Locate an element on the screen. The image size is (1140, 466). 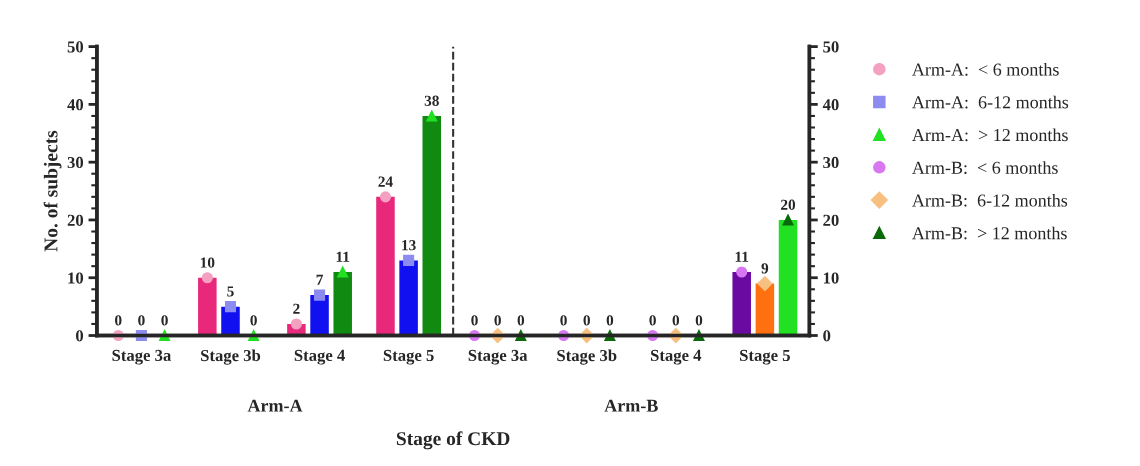
y2-tick-label: 30 is located at coordinates (831, 162).